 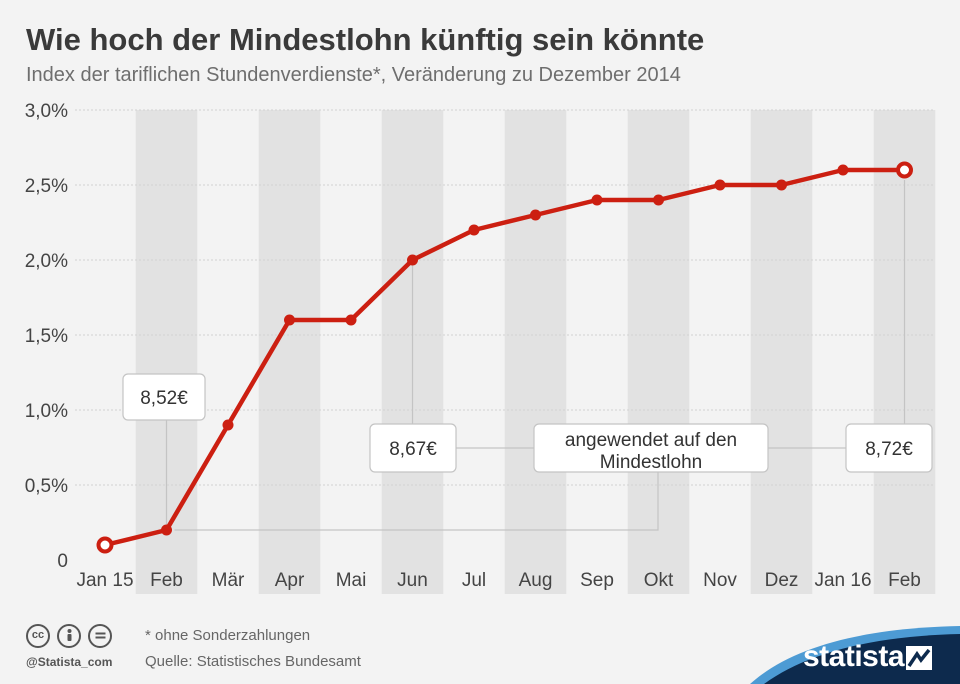 What do you see at coordinates (651, 462) in the screenshot?
I see `applied-label-text: Mindestlohn` at bounding box center [651, 462].